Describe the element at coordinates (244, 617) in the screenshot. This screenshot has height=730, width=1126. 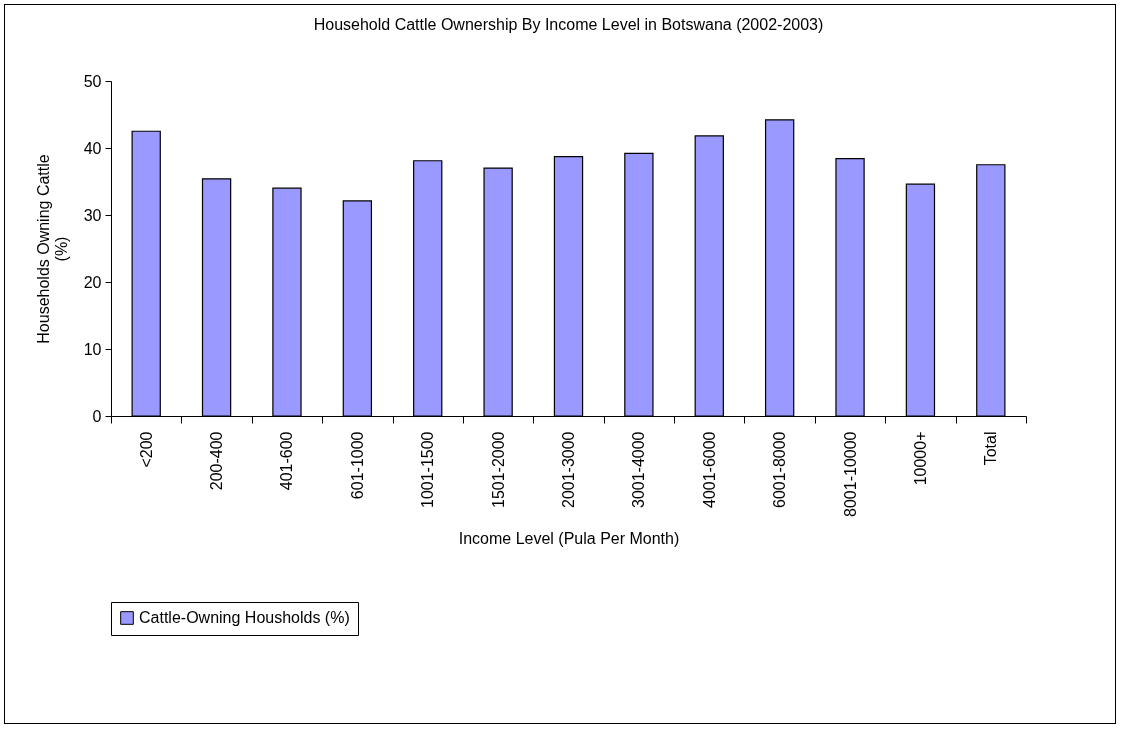
I see `legend-label: Cattle-Owning Housholds (%)` at that location.